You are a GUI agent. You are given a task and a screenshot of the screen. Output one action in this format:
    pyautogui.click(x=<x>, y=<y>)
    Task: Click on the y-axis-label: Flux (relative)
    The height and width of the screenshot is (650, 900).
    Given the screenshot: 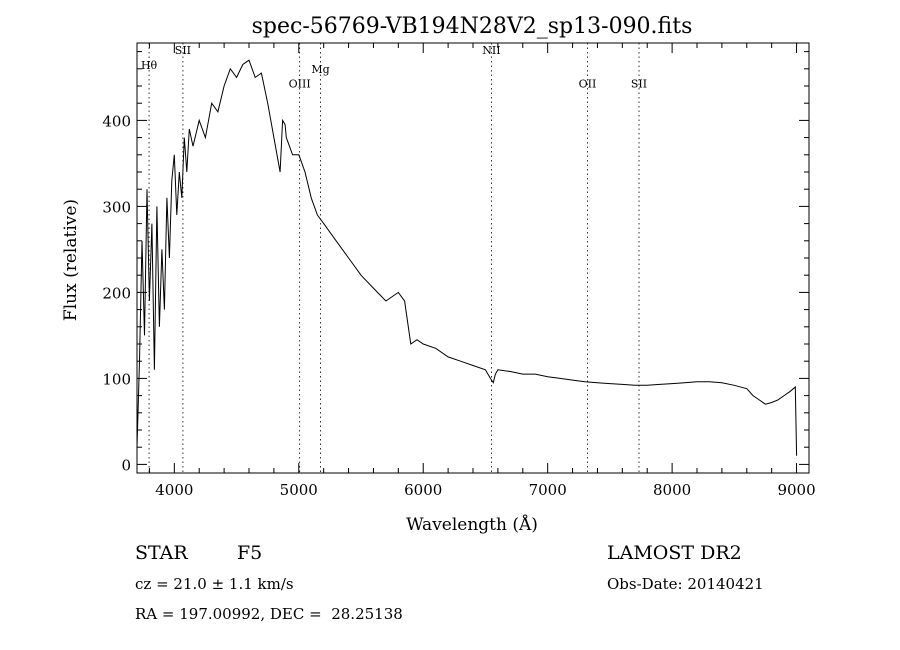 What is the action you would take?
    pyautogui.click(x=71, y=260)
    